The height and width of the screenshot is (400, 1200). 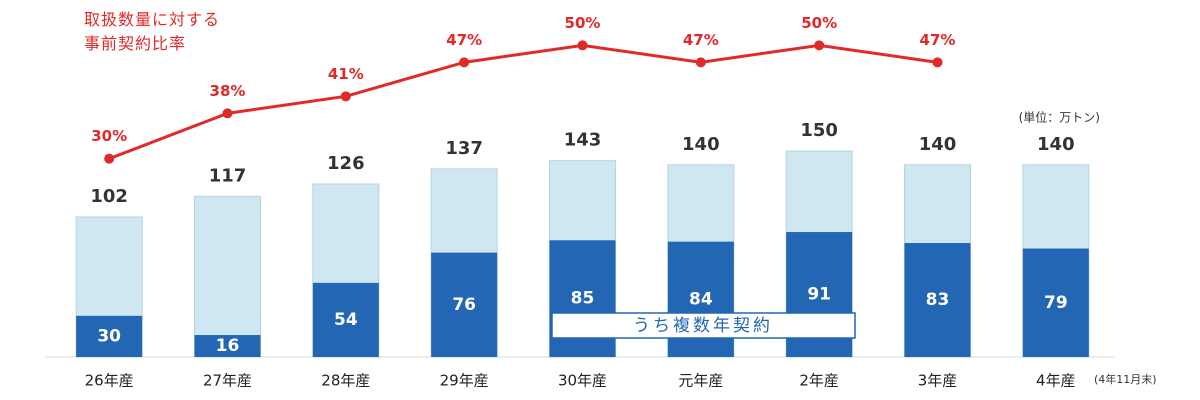 I want to click on bar-total-label: 150, so click(x=819, y=130).